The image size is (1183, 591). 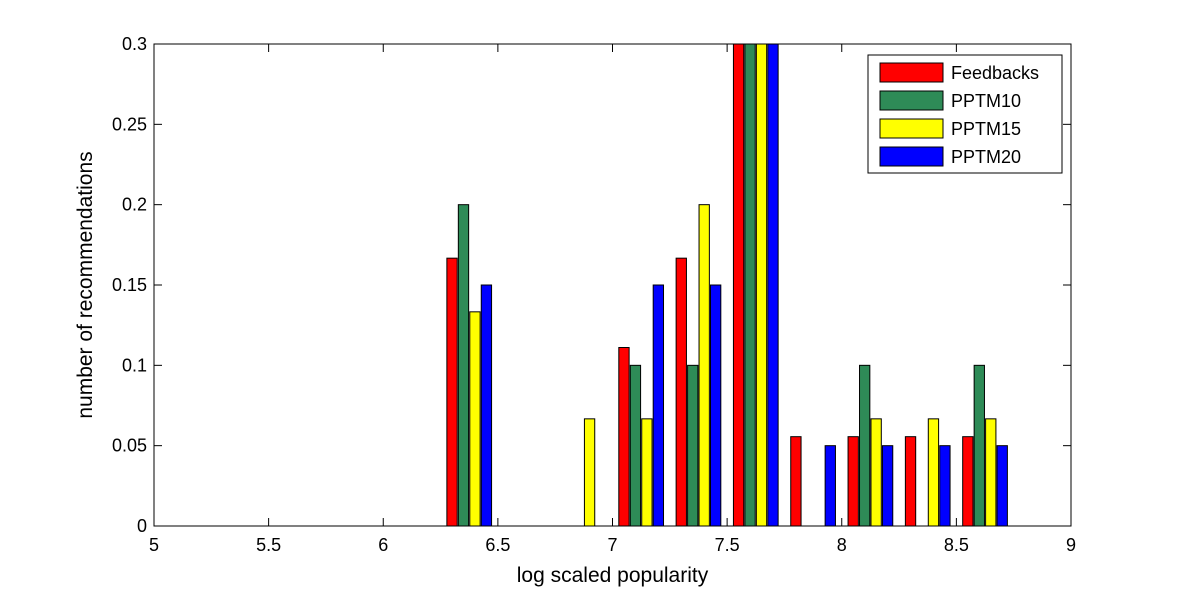 I want to click on y-tick-label: 0.2, so click(x=134, y=205).